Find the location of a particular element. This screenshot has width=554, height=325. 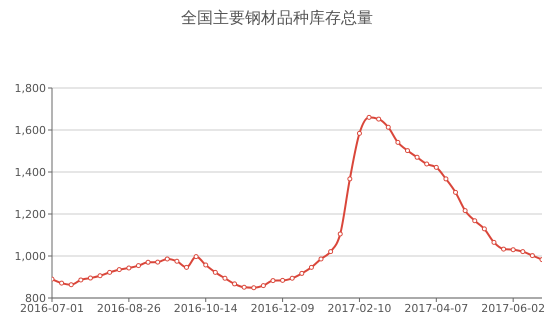

x-tick-label: 2016-12-09 is located at coordinates (282, 308).